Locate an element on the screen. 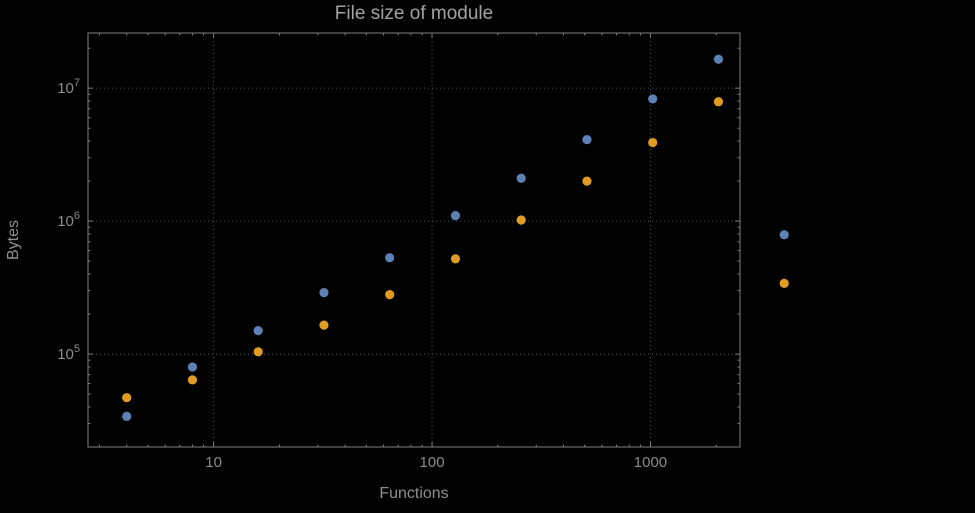 The height and width of the screenshot is (513, 975). x-tick-label: 10 is located at coordinates (213, 462).